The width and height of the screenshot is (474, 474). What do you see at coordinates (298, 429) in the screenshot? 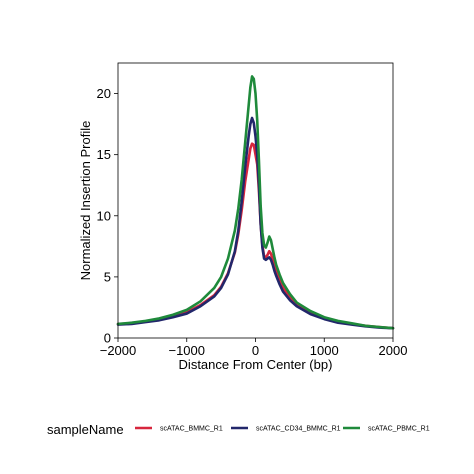
I see `legend-label-2: scATAC_CD34_BMMC_R1` at bounding box center [298, 429].